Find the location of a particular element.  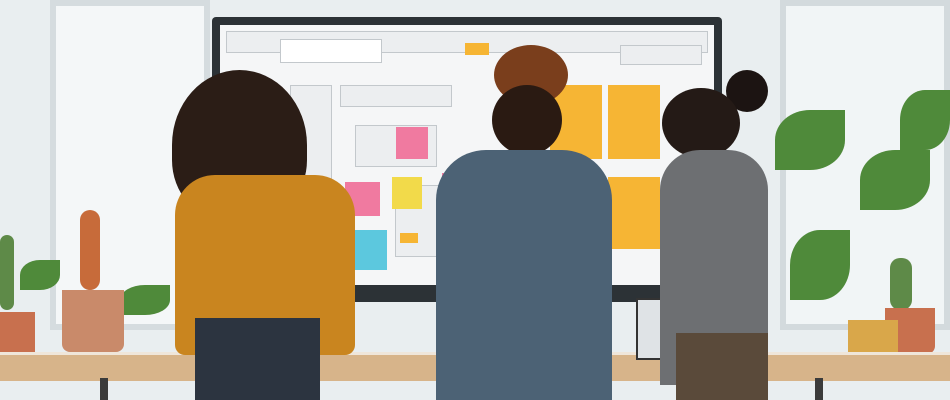

person-middle-denim-jacket is located at coordinates (524, 275).